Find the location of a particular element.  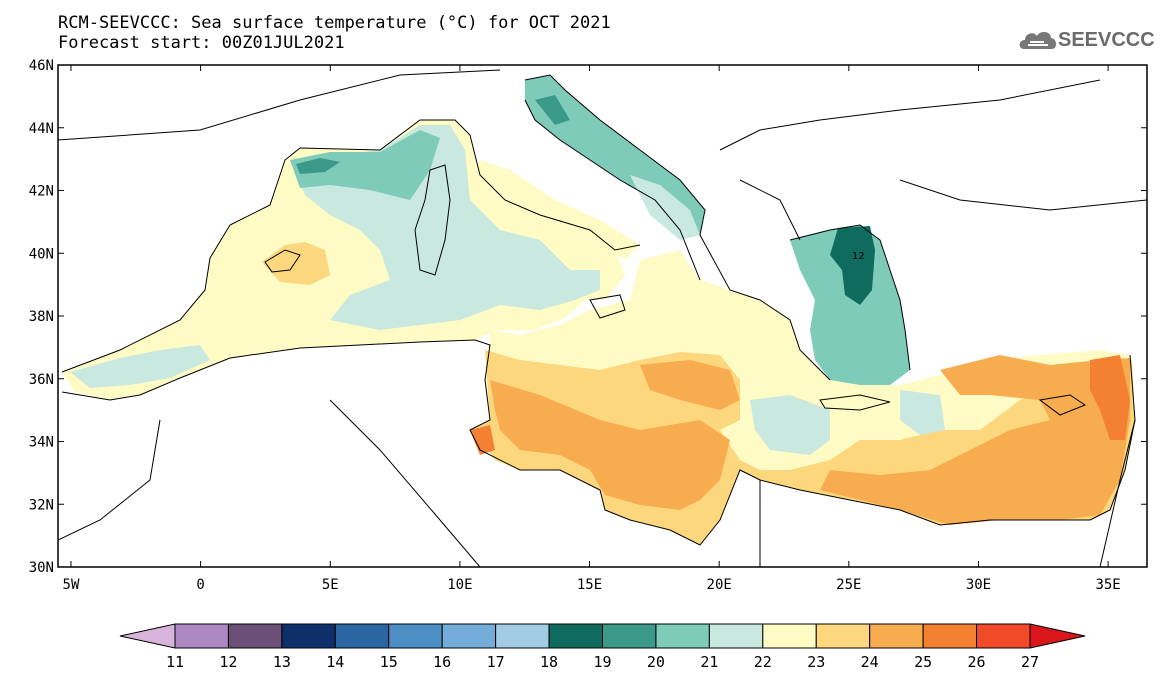

x-tick-label: 5E is located at coordinates (330, 585).